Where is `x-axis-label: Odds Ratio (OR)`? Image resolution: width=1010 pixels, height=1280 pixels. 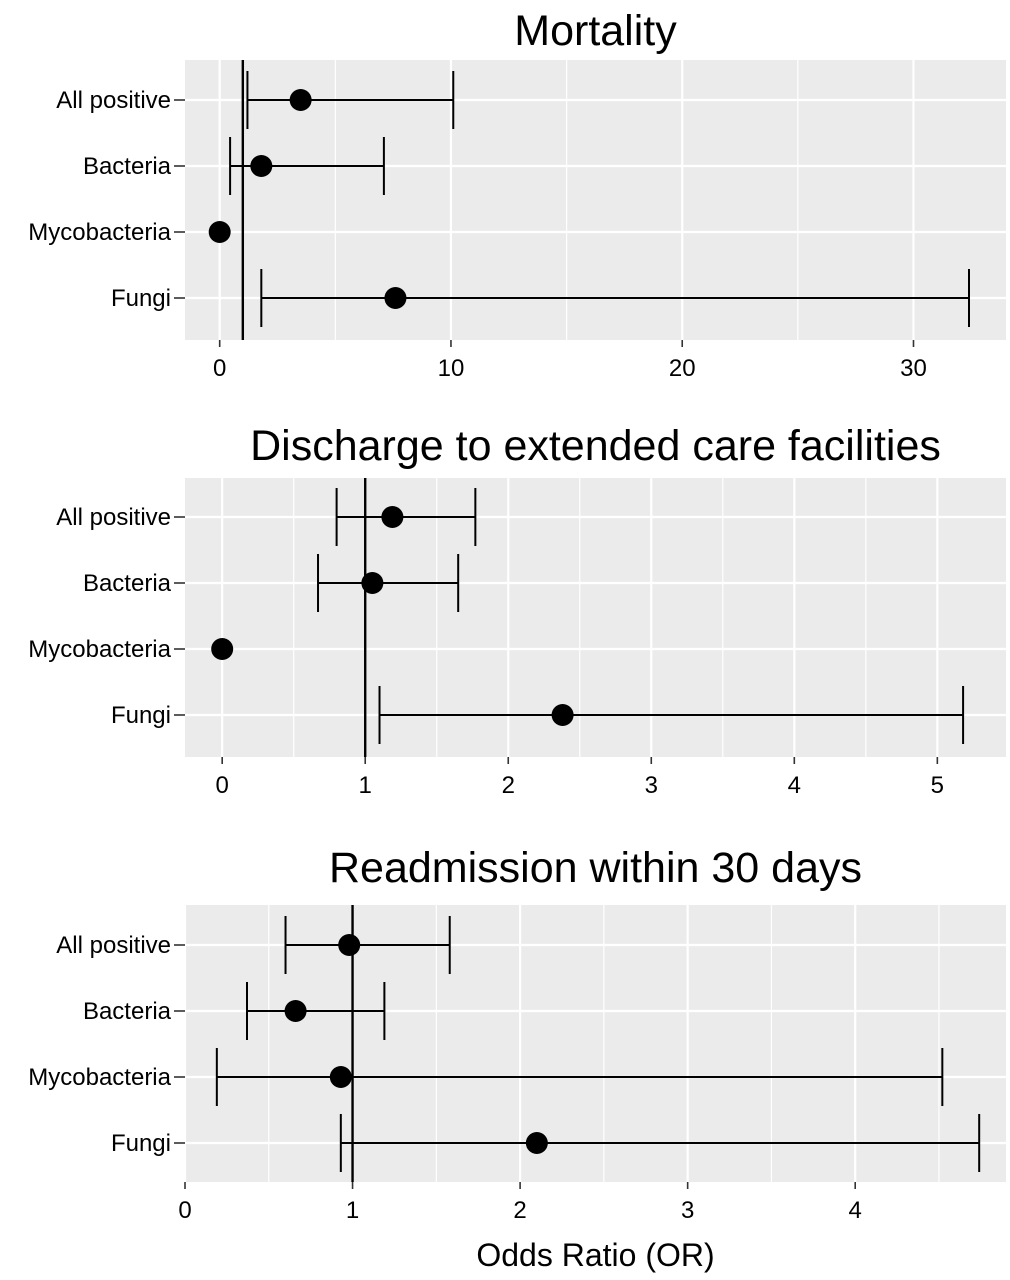
x-axis-label: Odds Ratio (OR) is located at coordinates (595, 1255).